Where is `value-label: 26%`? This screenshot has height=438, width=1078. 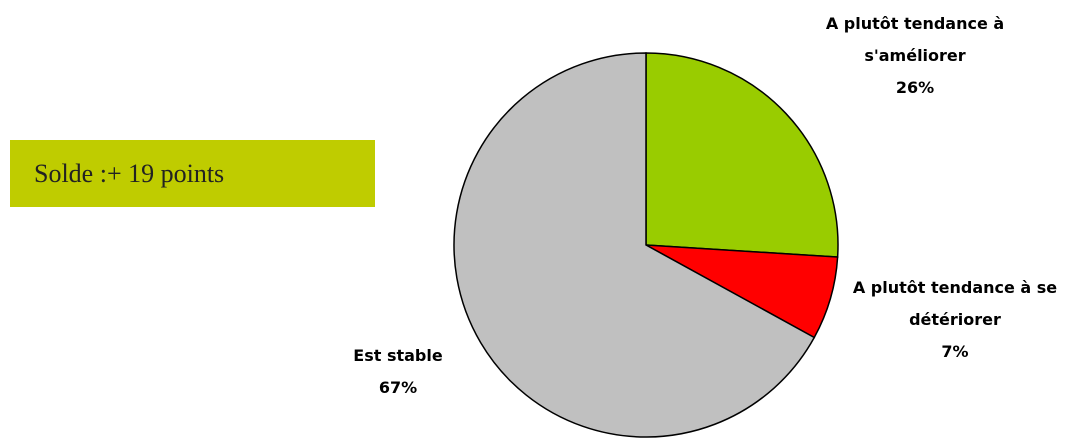
value-label: 26% is located at coordinates (915, 87).